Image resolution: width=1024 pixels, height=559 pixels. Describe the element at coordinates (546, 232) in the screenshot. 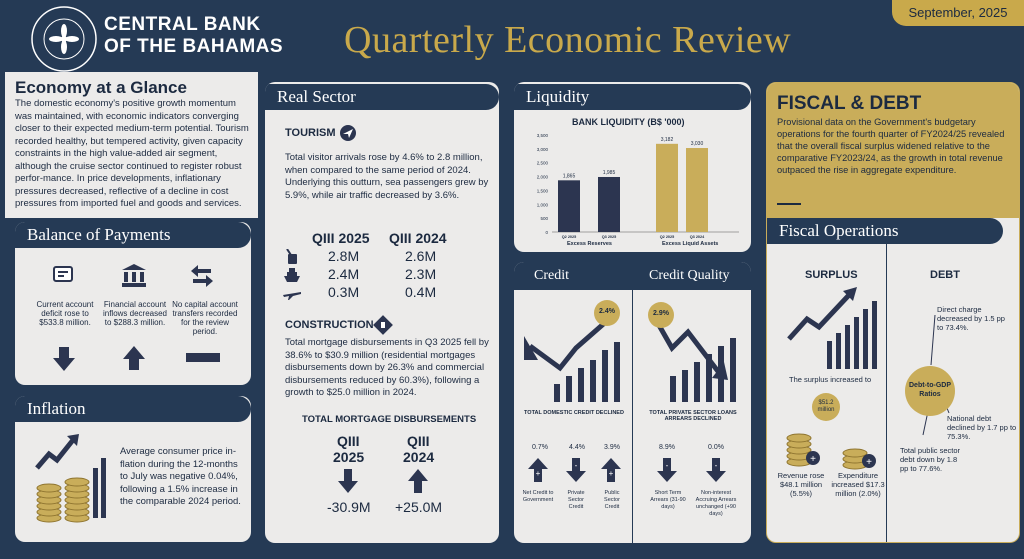

I see `y-tick-label: 0` at that location.